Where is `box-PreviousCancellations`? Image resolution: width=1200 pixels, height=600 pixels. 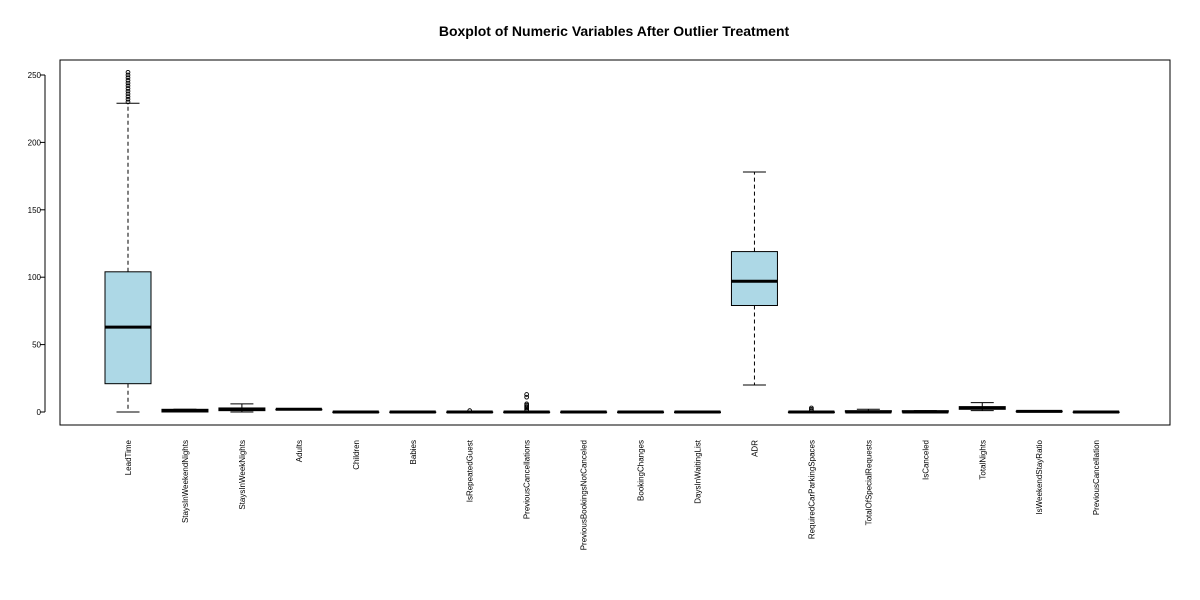 box-PreviousCancellations is located at coordinates (527, 403).